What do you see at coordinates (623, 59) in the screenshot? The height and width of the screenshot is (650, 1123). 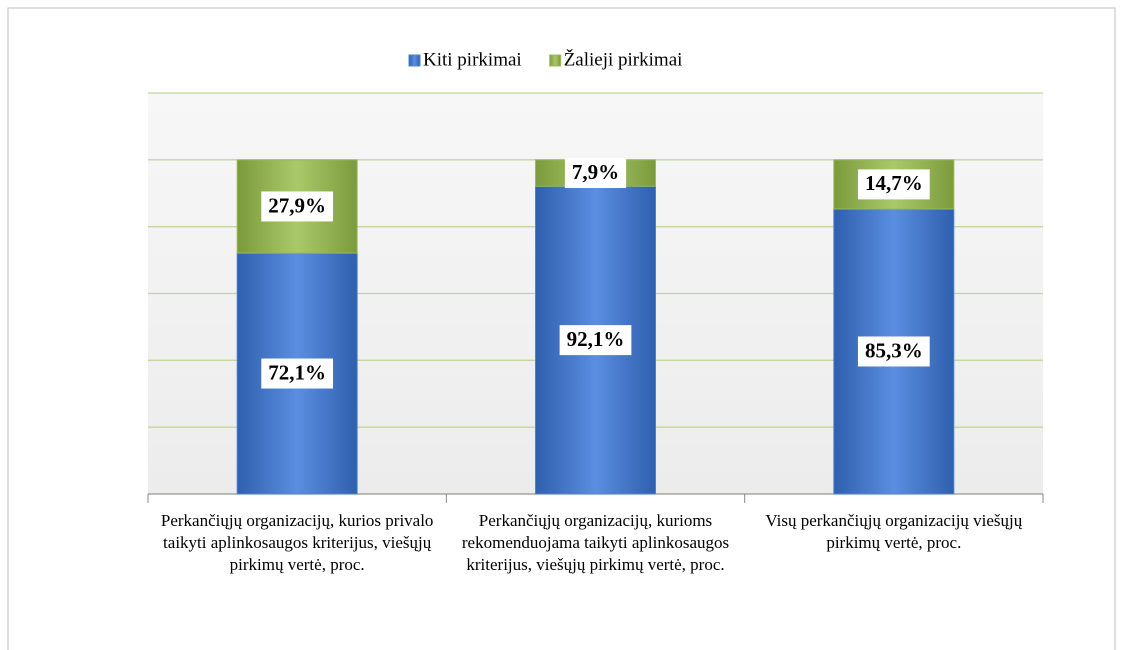 I see `legend-label: Žalieji pirkimai` at bounding box center [623, 59].